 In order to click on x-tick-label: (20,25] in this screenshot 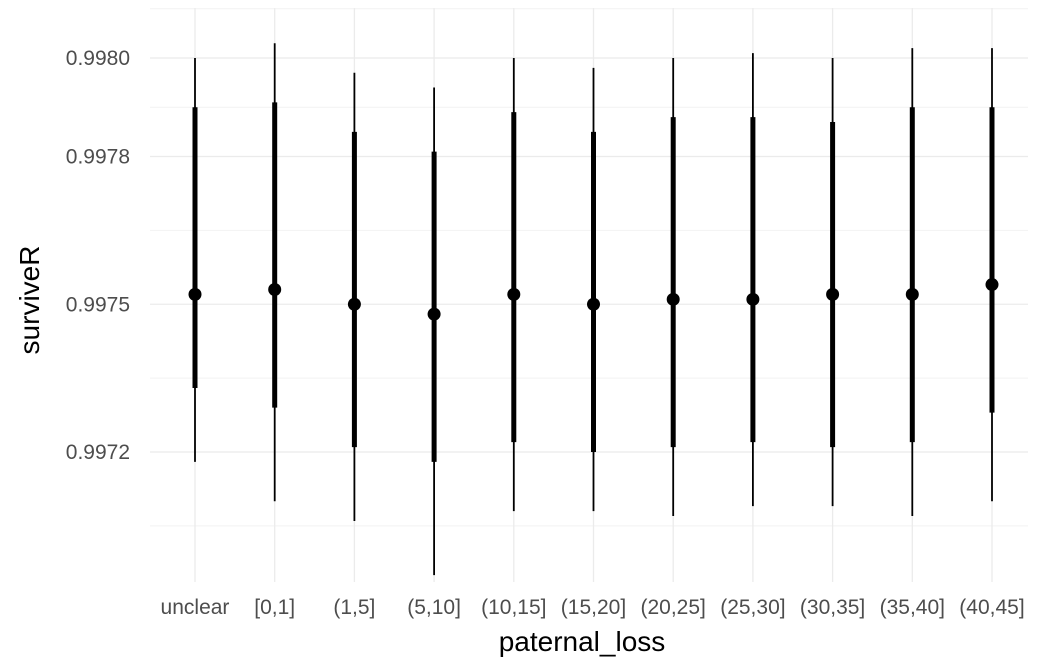, I will do `click(673, 607)`.